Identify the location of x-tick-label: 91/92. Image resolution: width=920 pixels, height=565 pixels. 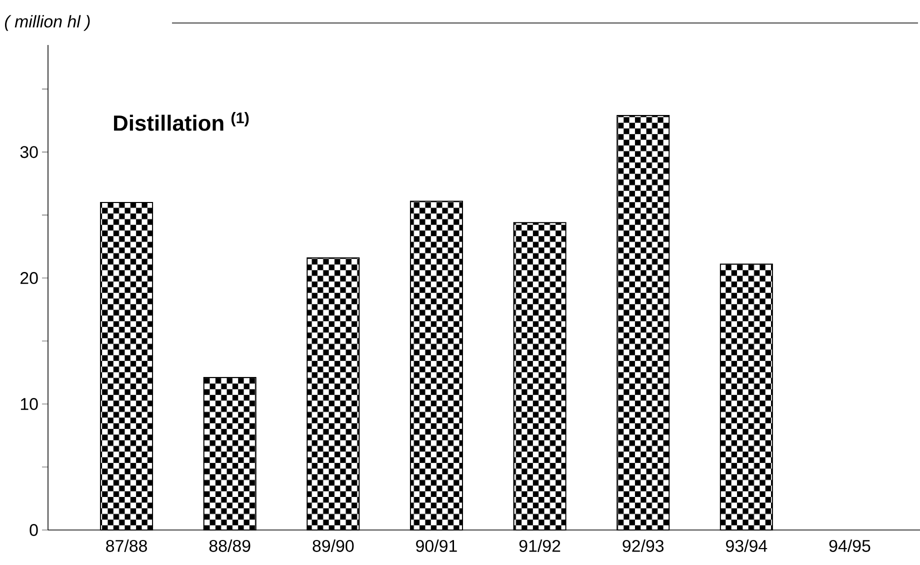
(539, 546).